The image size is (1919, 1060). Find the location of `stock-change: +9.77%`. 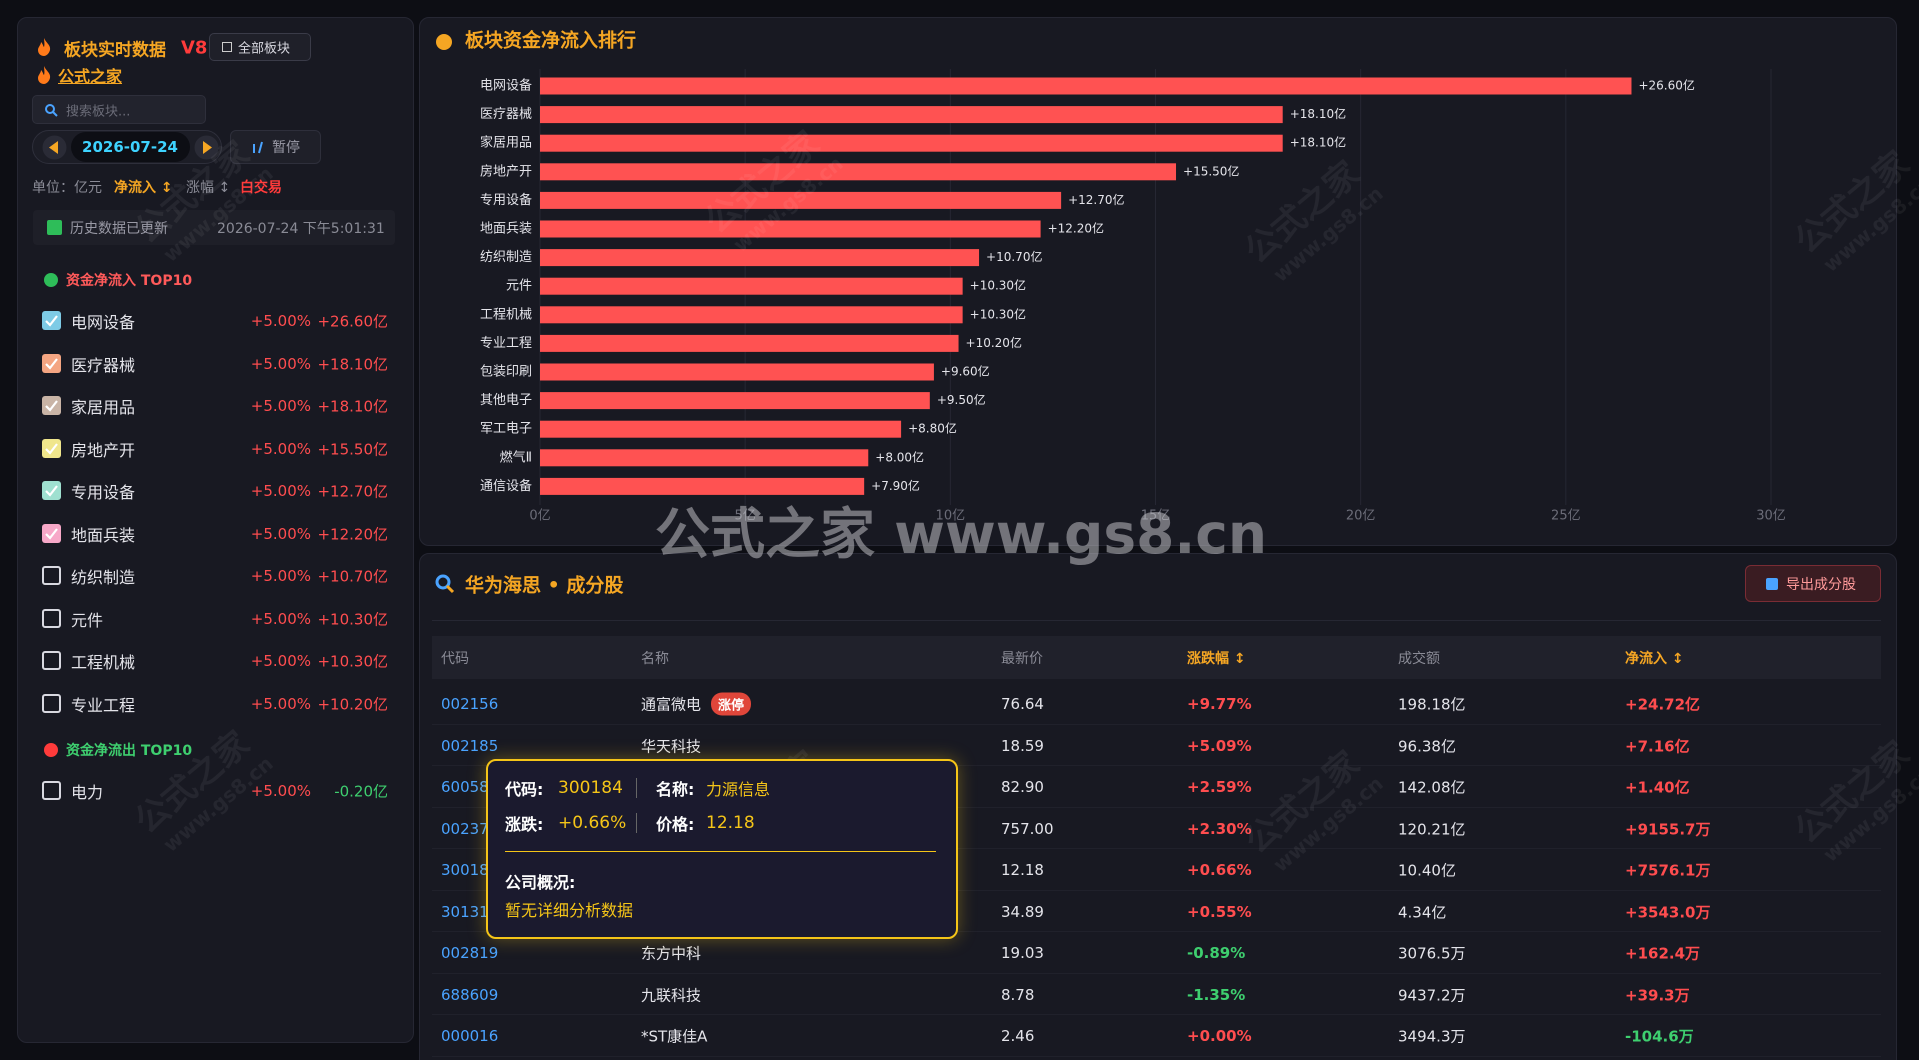

stock-change: +9.77% is located at coordinates (1219, 704).